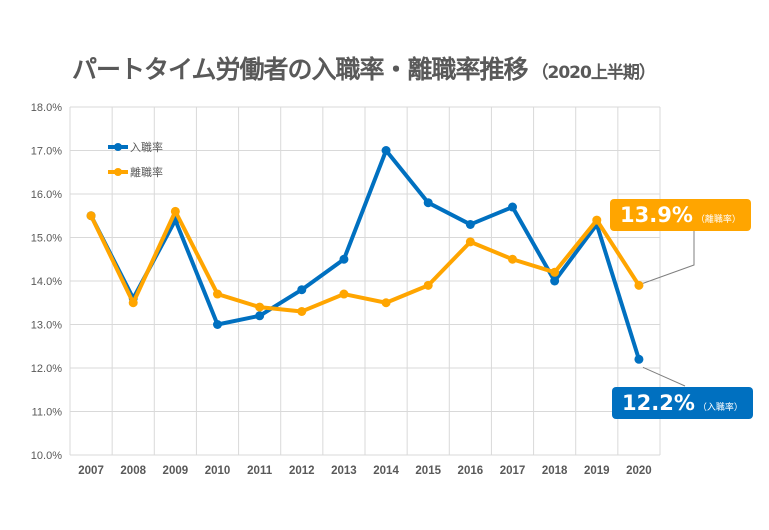 The height and width of the screenshot is (530, 769). Describe the element at coordinates (146, 147) in the screenshot. I see `legend-label: 入職率` at that location.